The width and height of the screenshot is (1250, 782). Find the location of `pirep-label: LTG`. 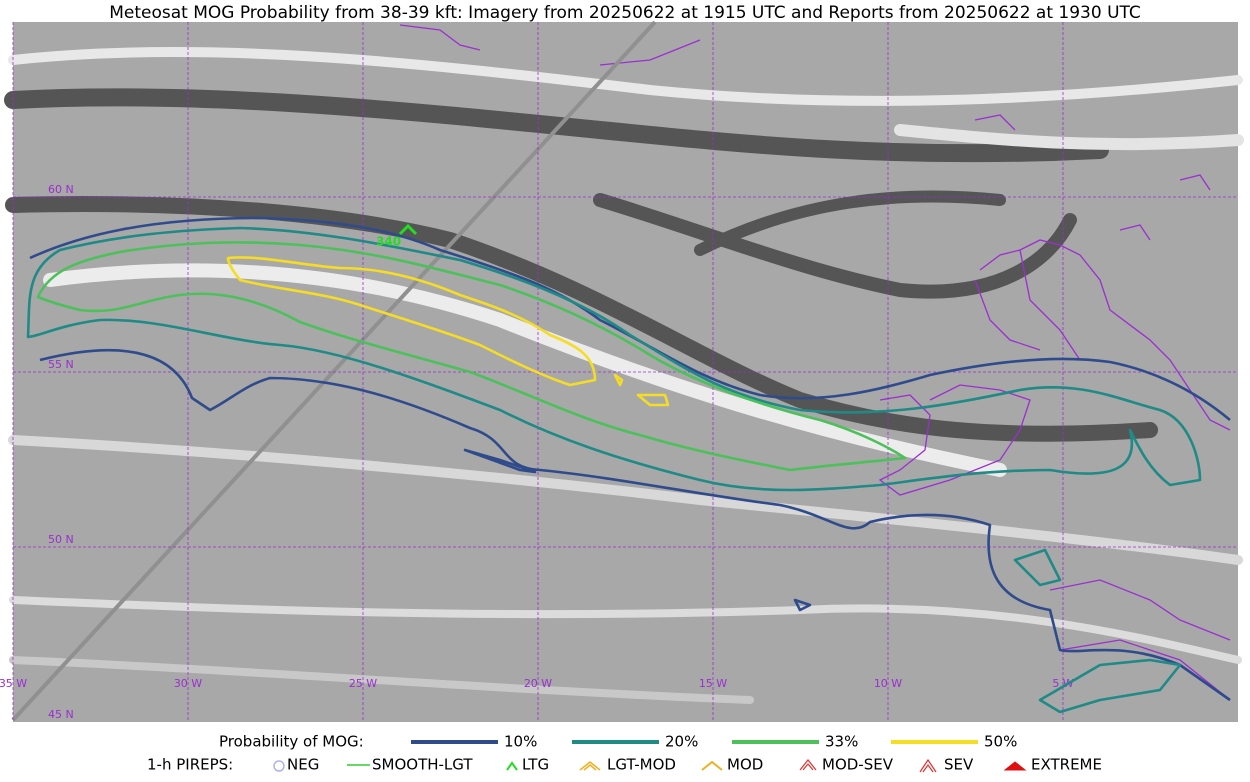

pirep-label: LTG is located at coordinates (535, 765).